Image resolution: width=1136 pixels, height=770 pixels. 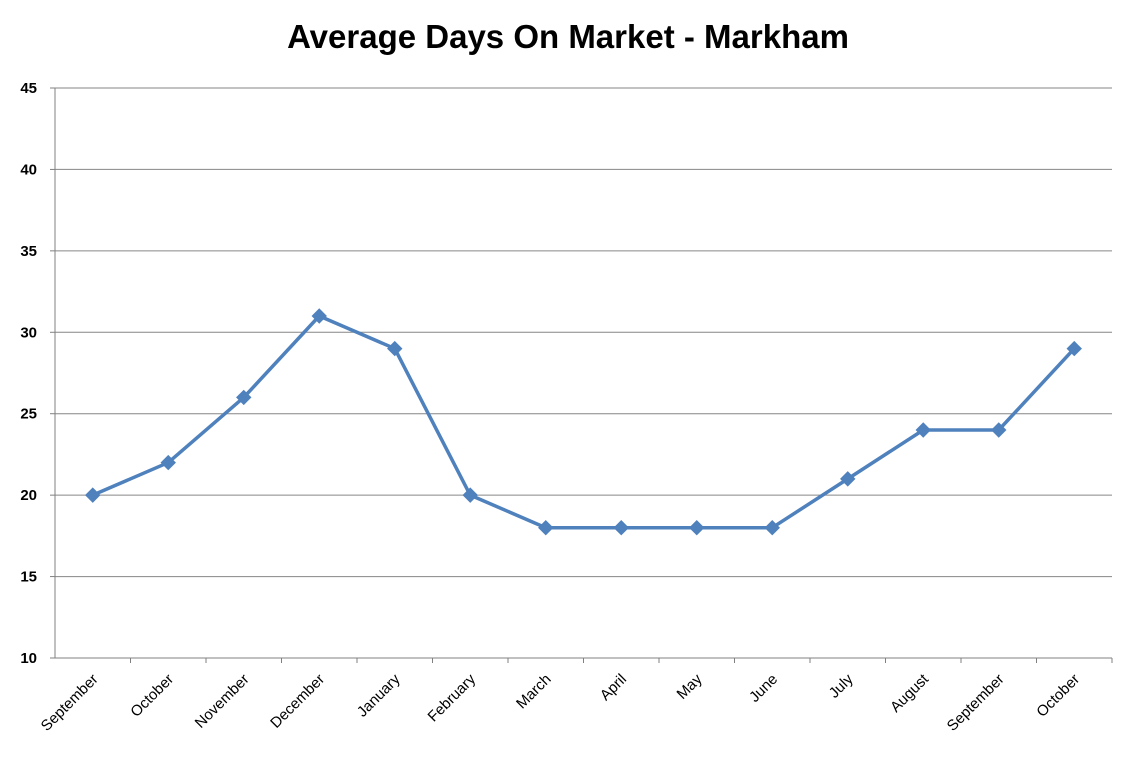 I want to click on y-tick-label: 40, so click(x=28, y=169).